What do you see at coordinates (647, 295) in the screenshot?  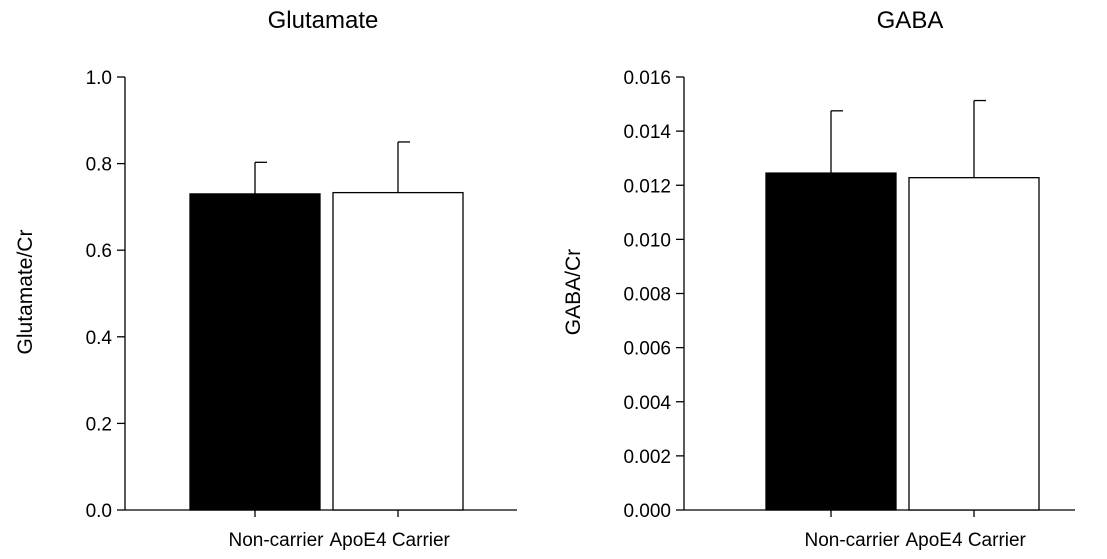 I see `y-tick-label-gaba: 0.008` at bounding box center [647, 295].